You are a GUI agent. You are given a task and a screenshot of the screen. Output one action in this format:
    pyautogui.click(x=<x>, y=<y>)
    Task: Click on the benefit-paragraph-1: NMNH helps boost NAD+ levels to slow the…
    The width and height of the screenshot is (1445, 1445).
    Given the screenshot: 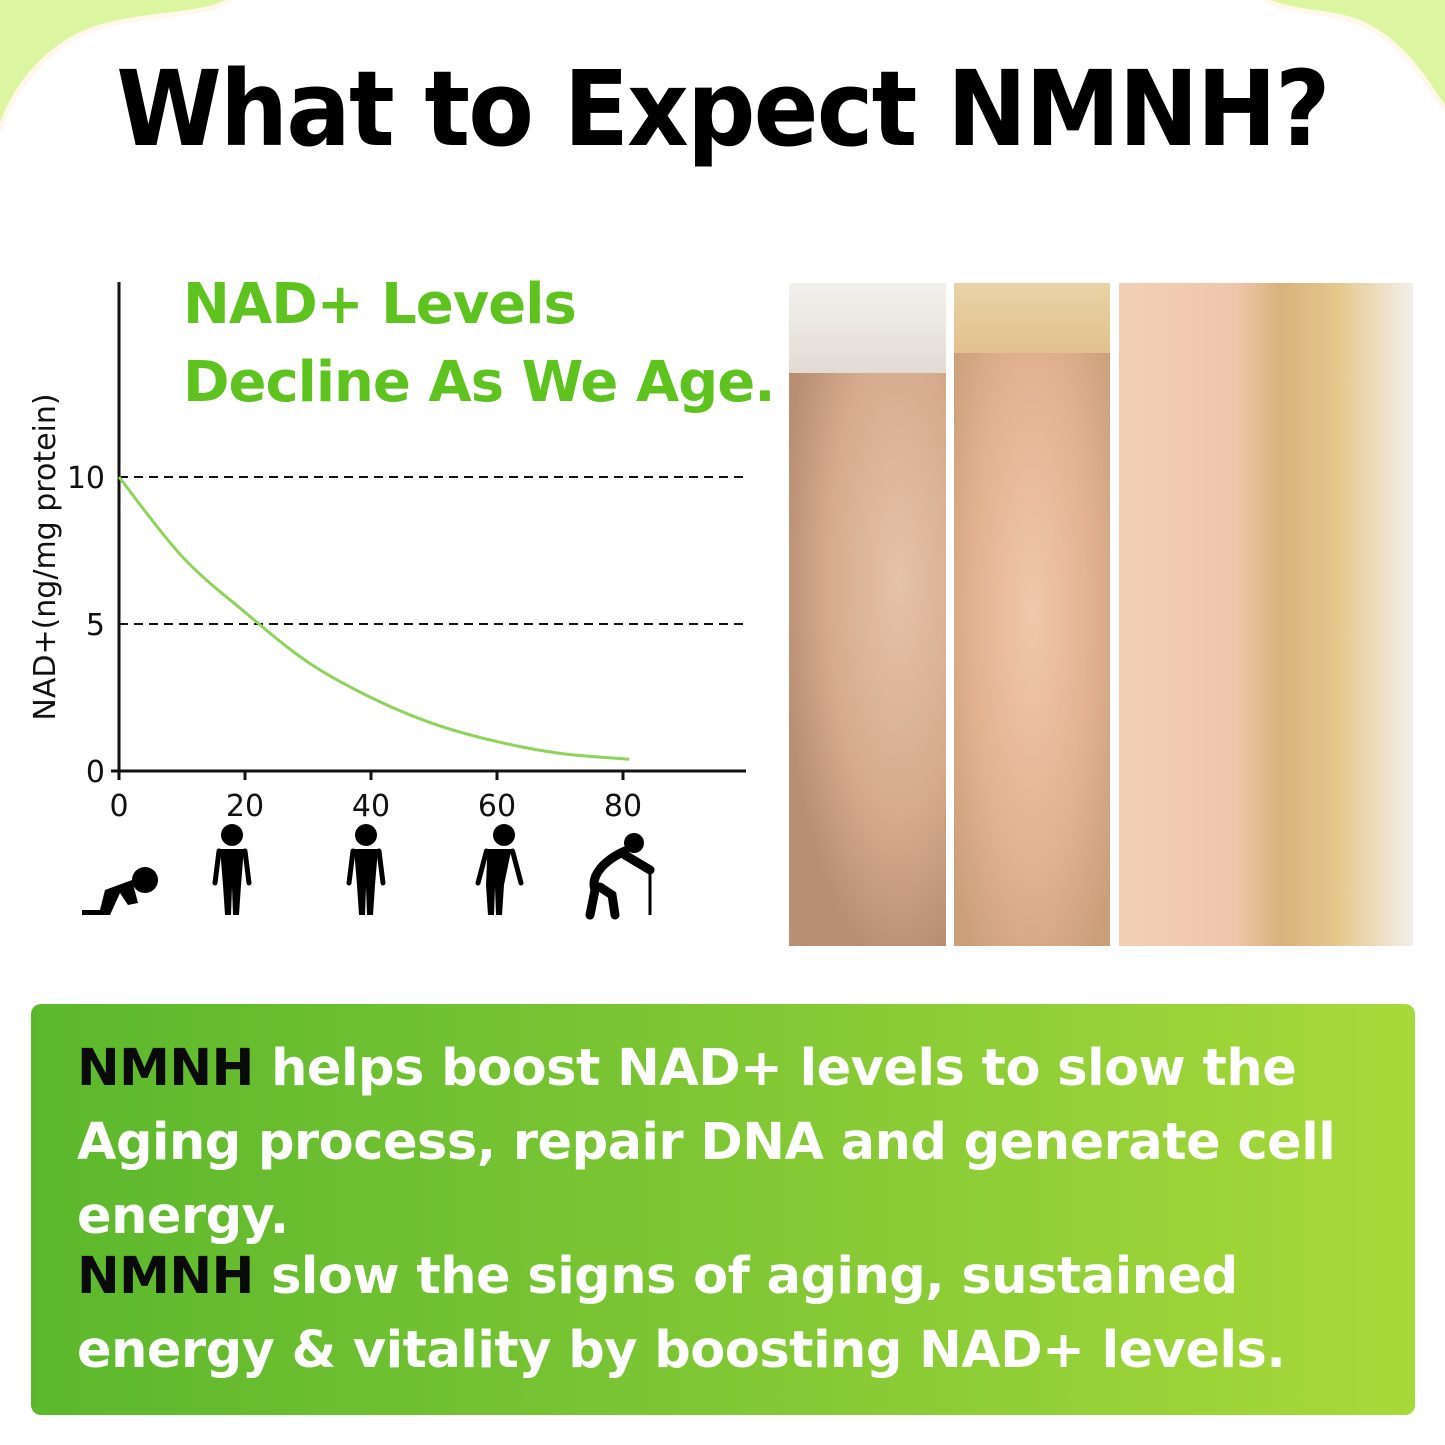 What is the action you would take?
    pyautogui.click(x=737, y=1143)
    